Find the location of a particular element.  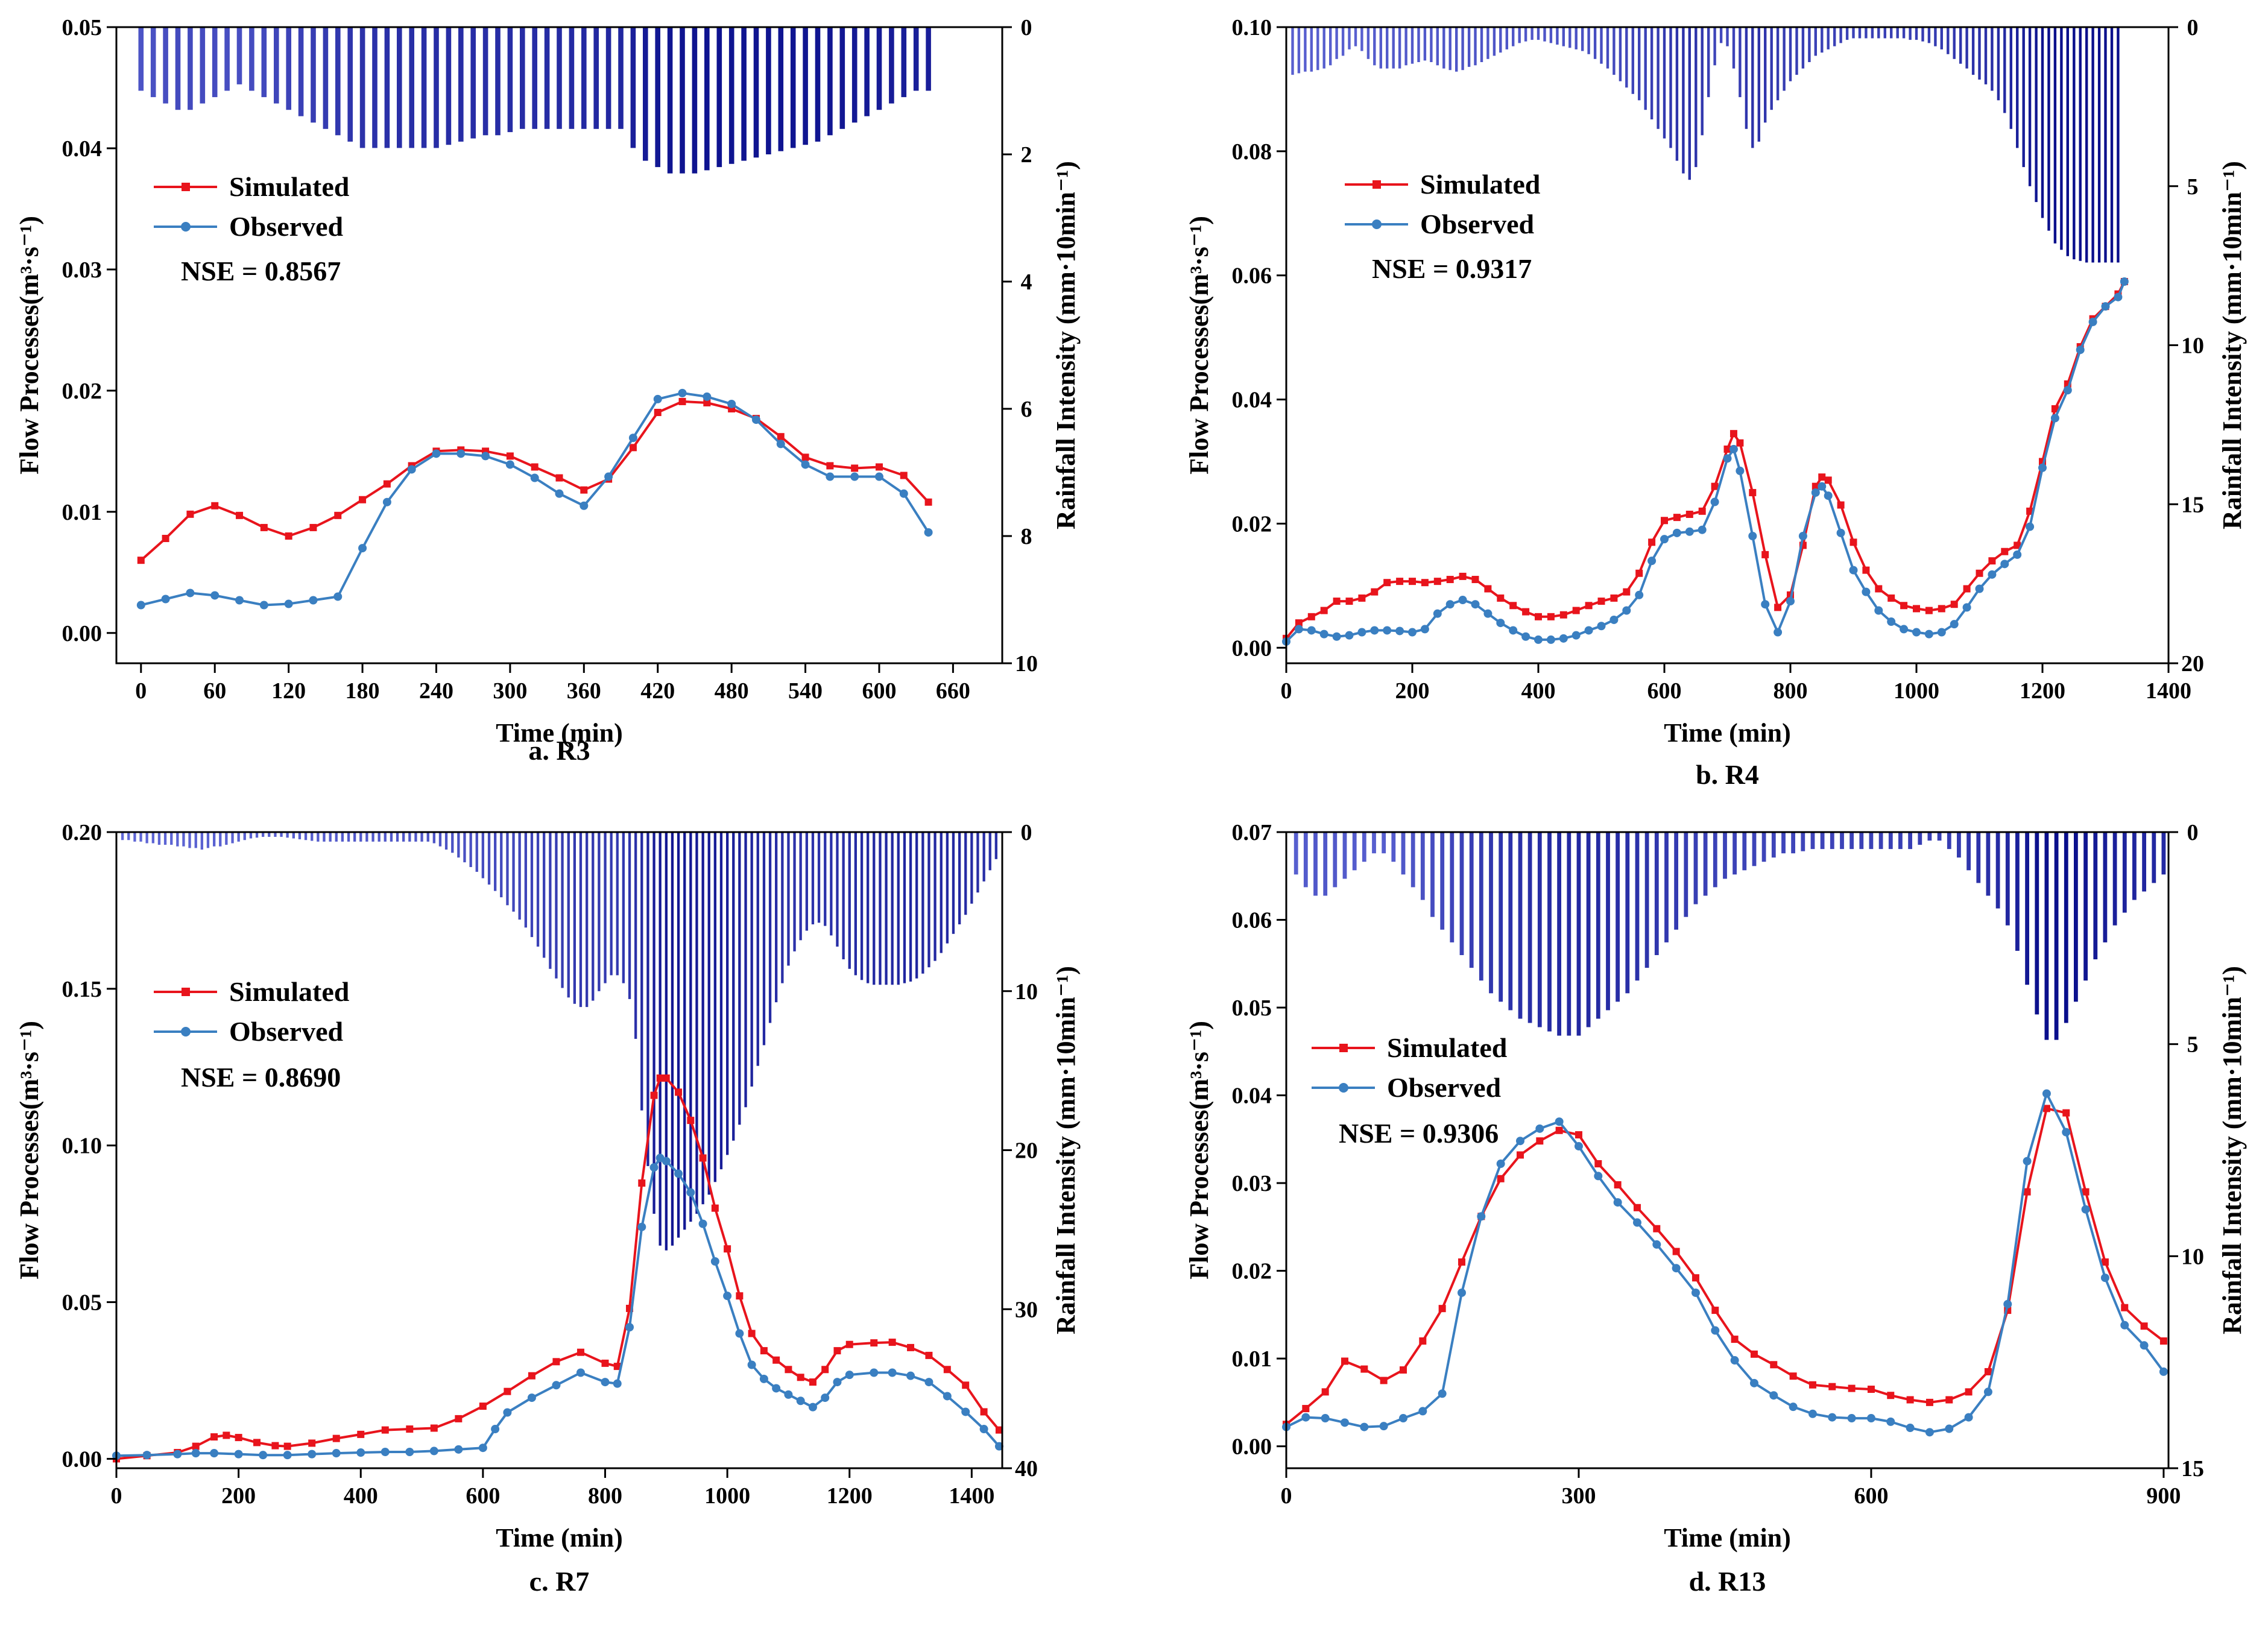

y-right-tick-label: 10 is located at coordinates (2192, 1256).